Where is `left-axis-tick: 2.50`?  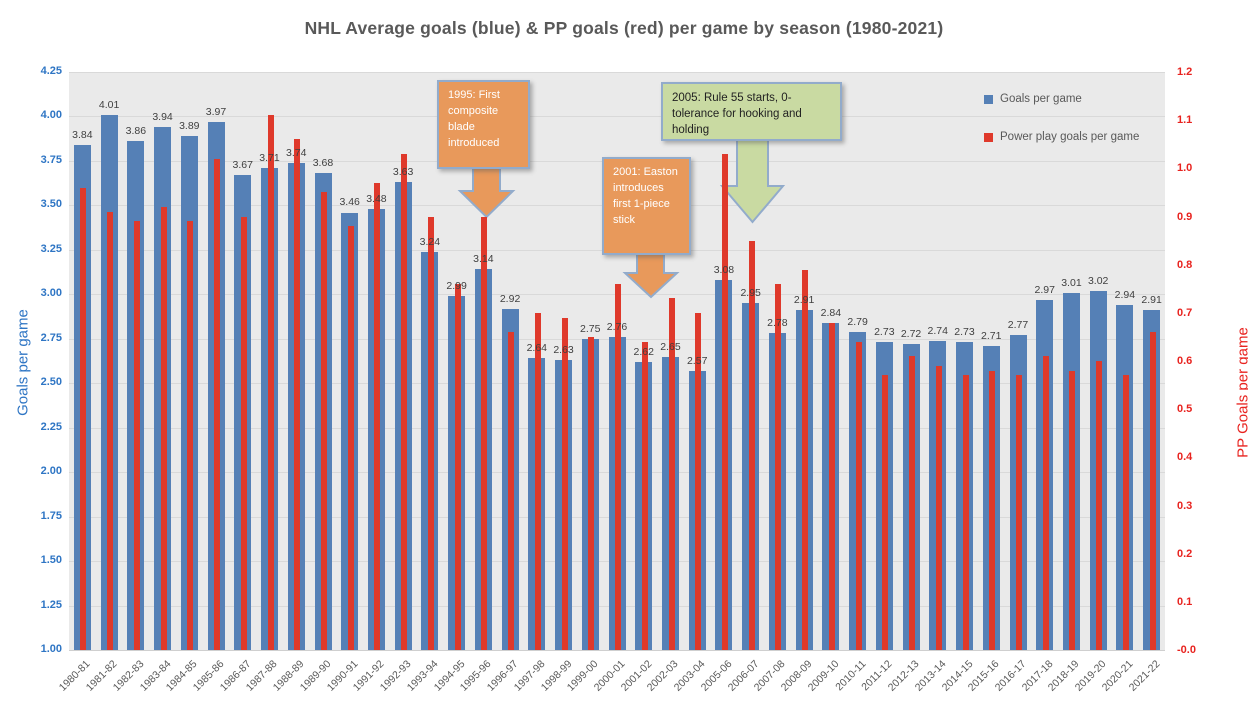 left-axis-tick: 2.50 is located at coordinates (51, 382).